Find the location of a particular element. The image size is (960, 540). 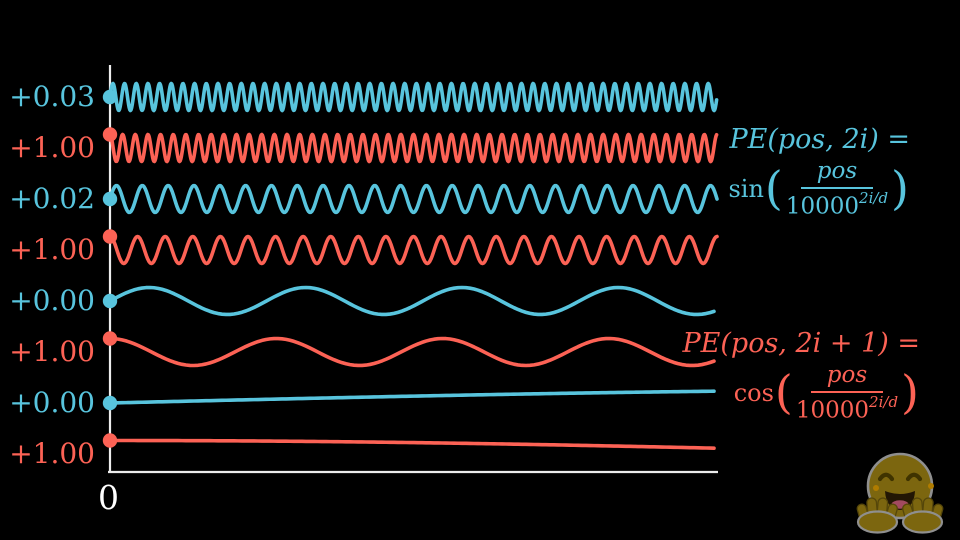

sin-formula: PE(pos, 2i) = sin(pos 100002i/d) is located at coordinates (819, 172).